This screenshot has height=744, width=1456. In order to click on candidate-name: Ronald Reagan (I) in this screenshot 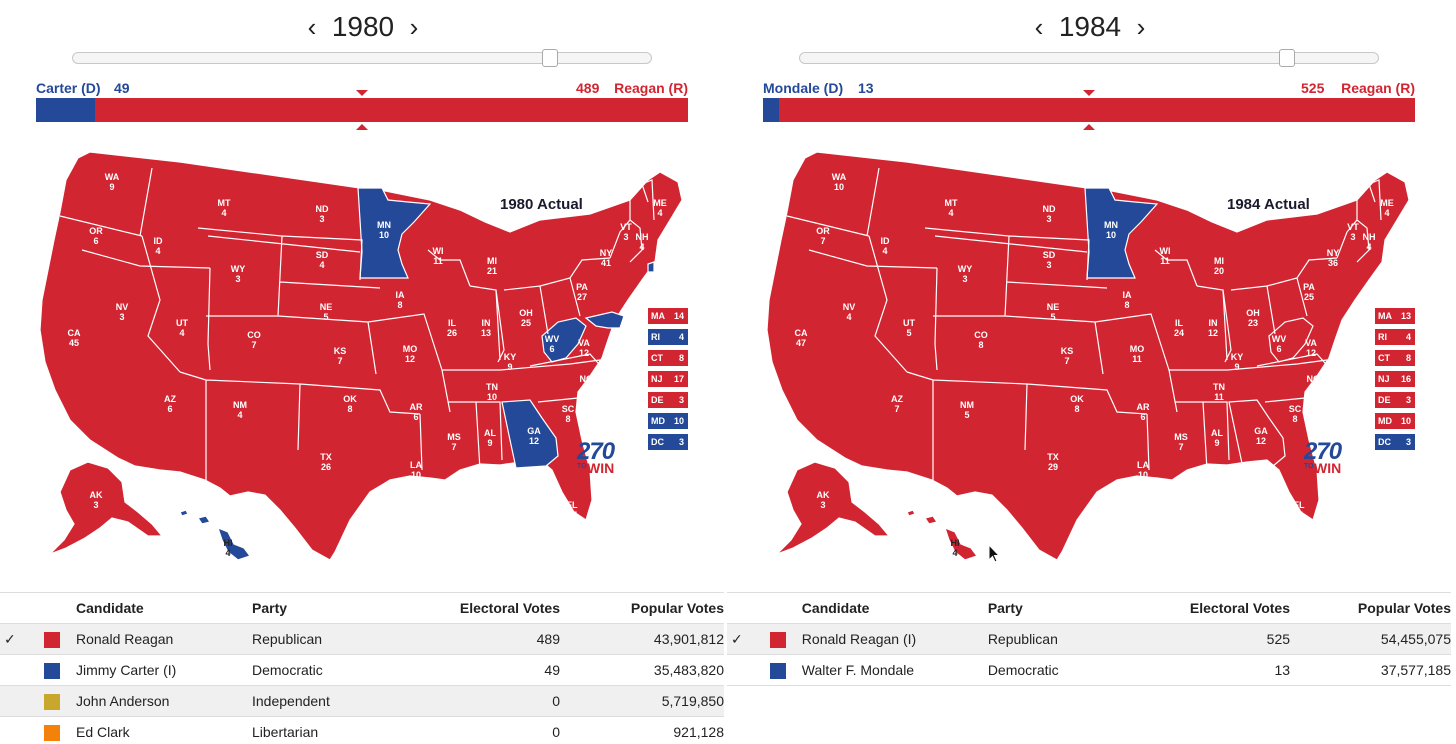, I will do `click(894, 639)`.